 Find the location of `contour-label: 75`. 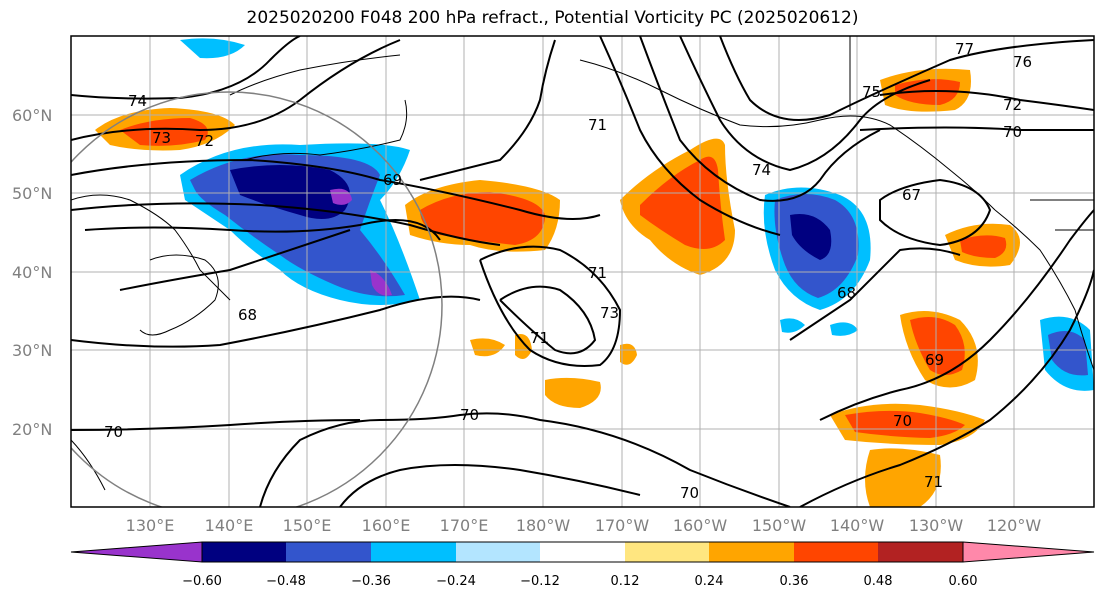

contour-label: 75 is located at coordinates (871, 92).